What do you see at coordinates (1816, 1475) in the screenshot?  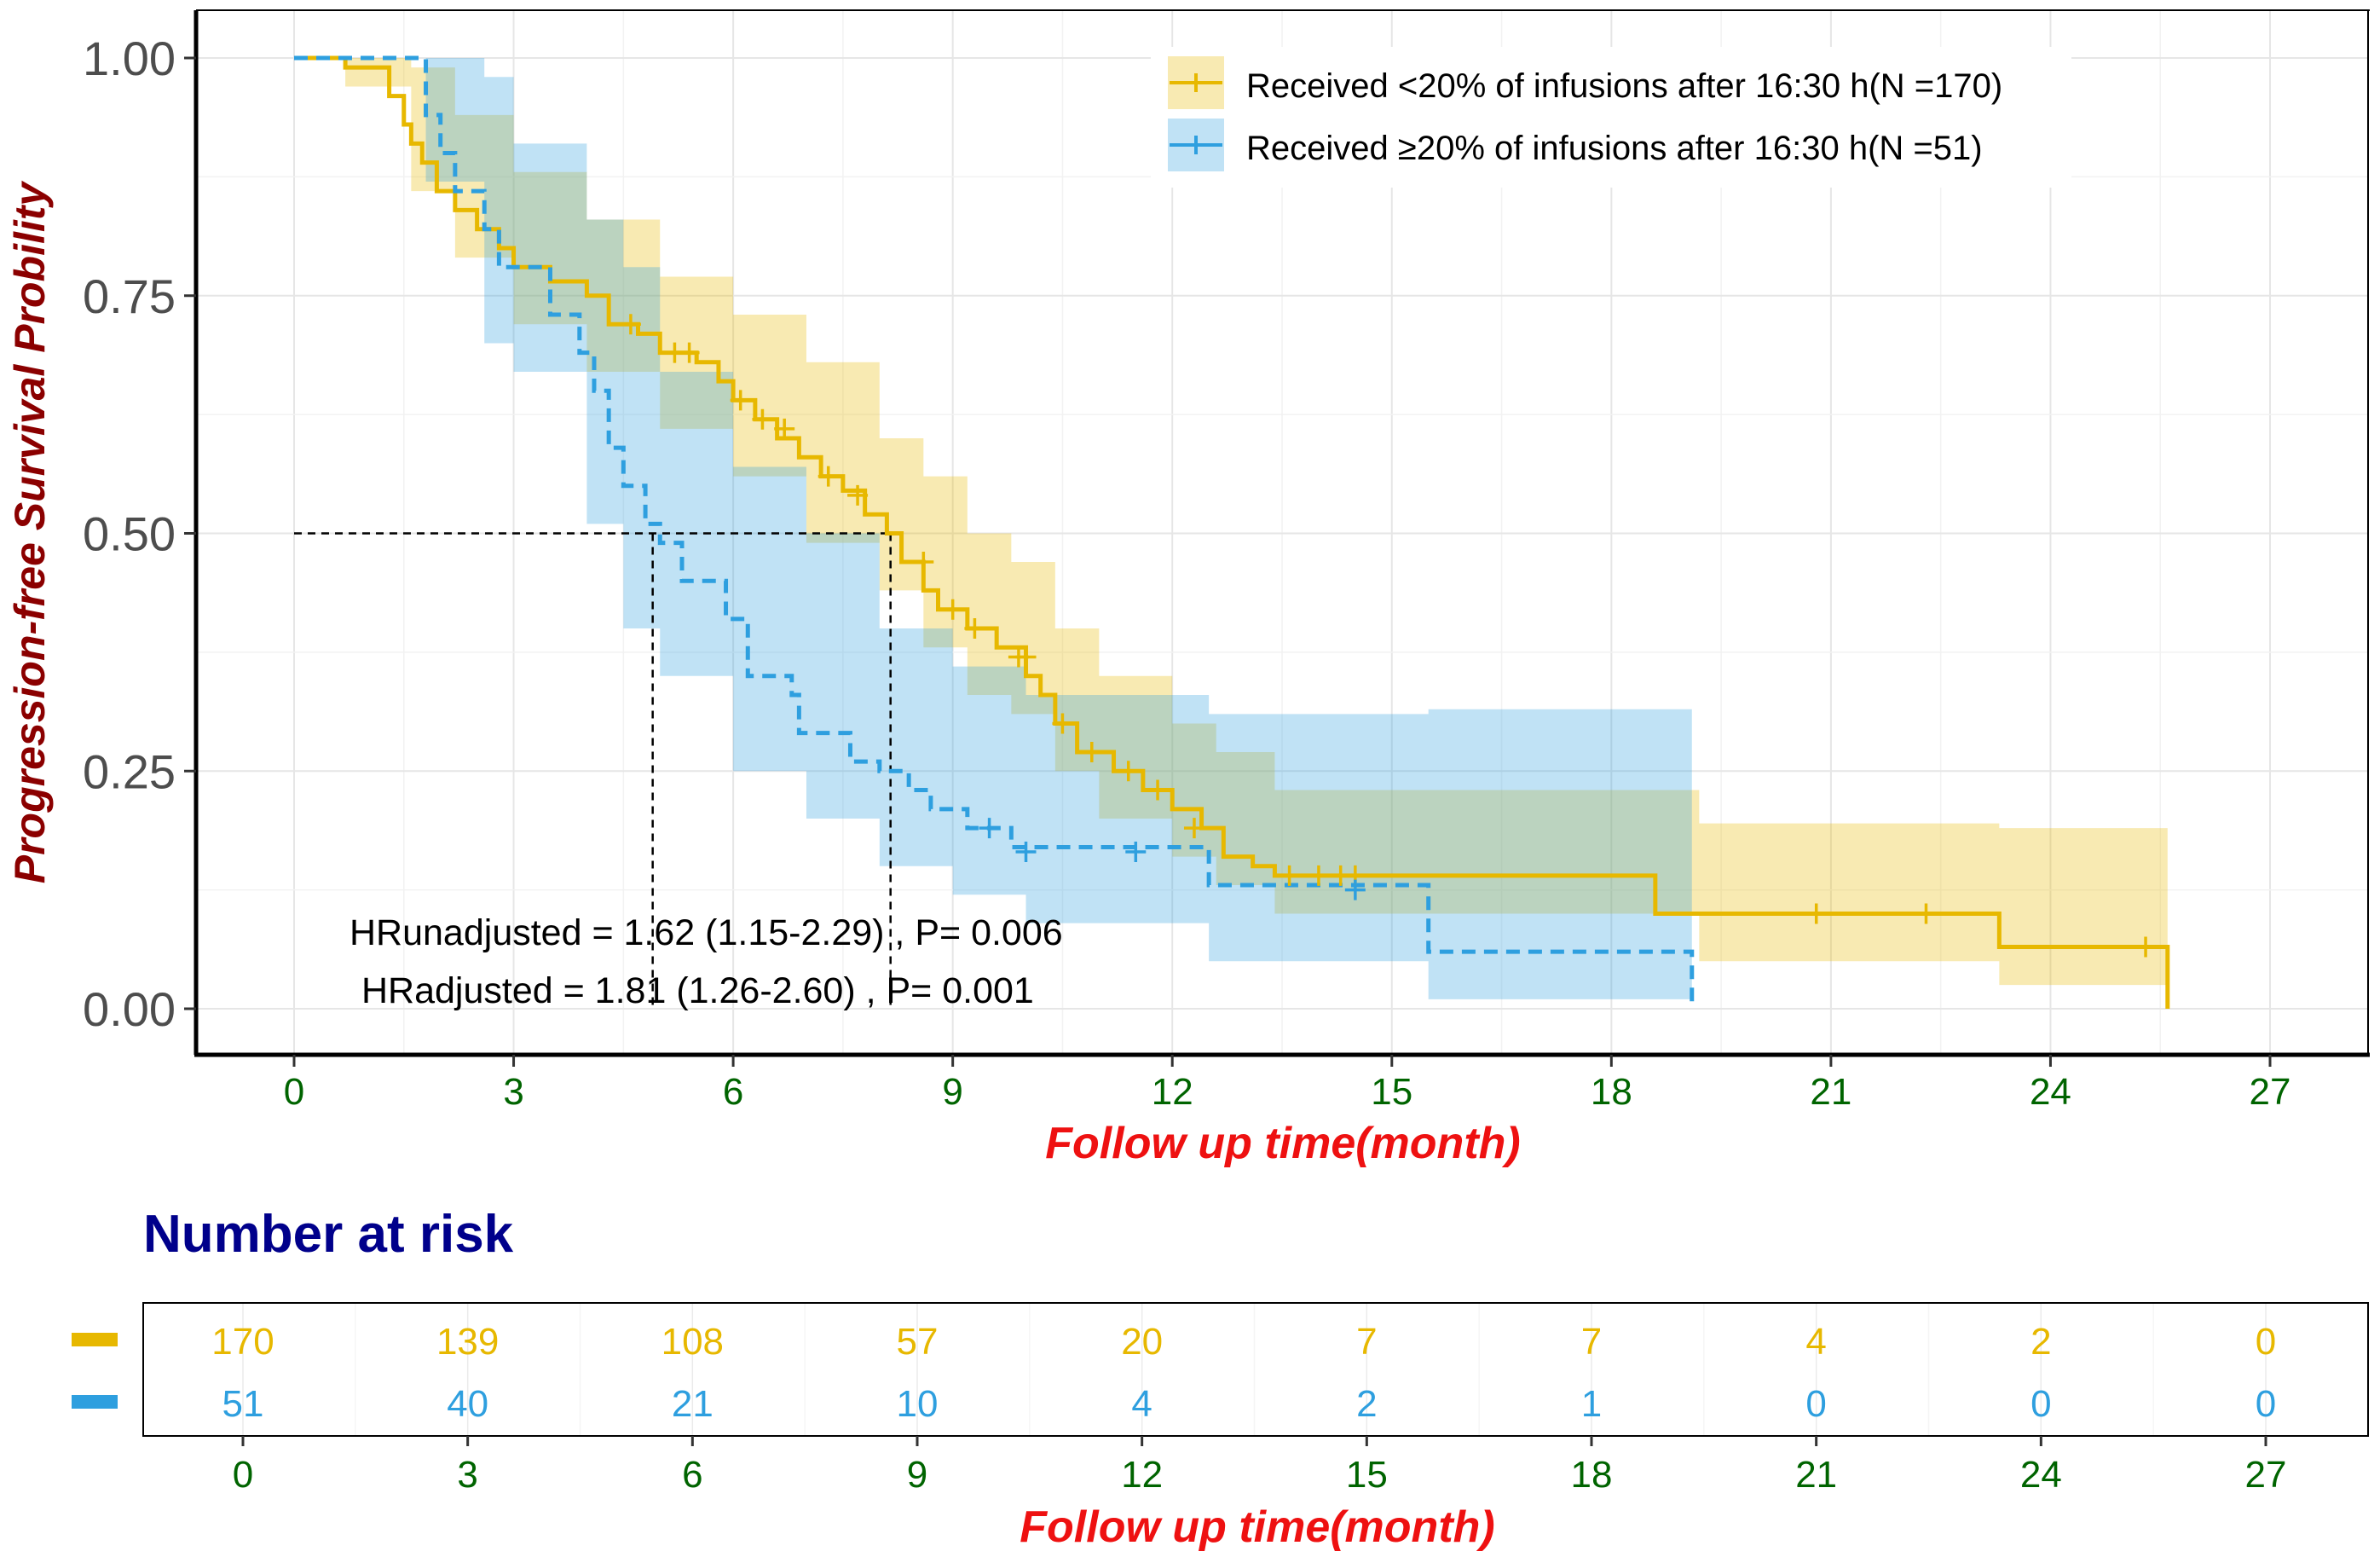 I see `risk-x-tick-label: 21` at bounding box center [1816, 1475].